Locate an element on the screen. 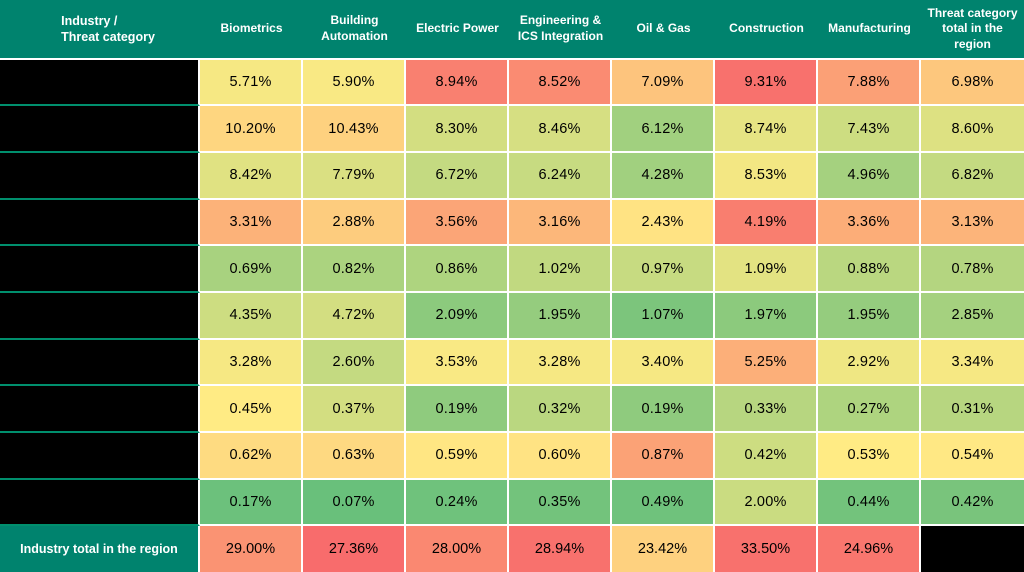 This screenshot has height=572, width=1024. column-header: Building Automation is located at coordinates (354, 29).